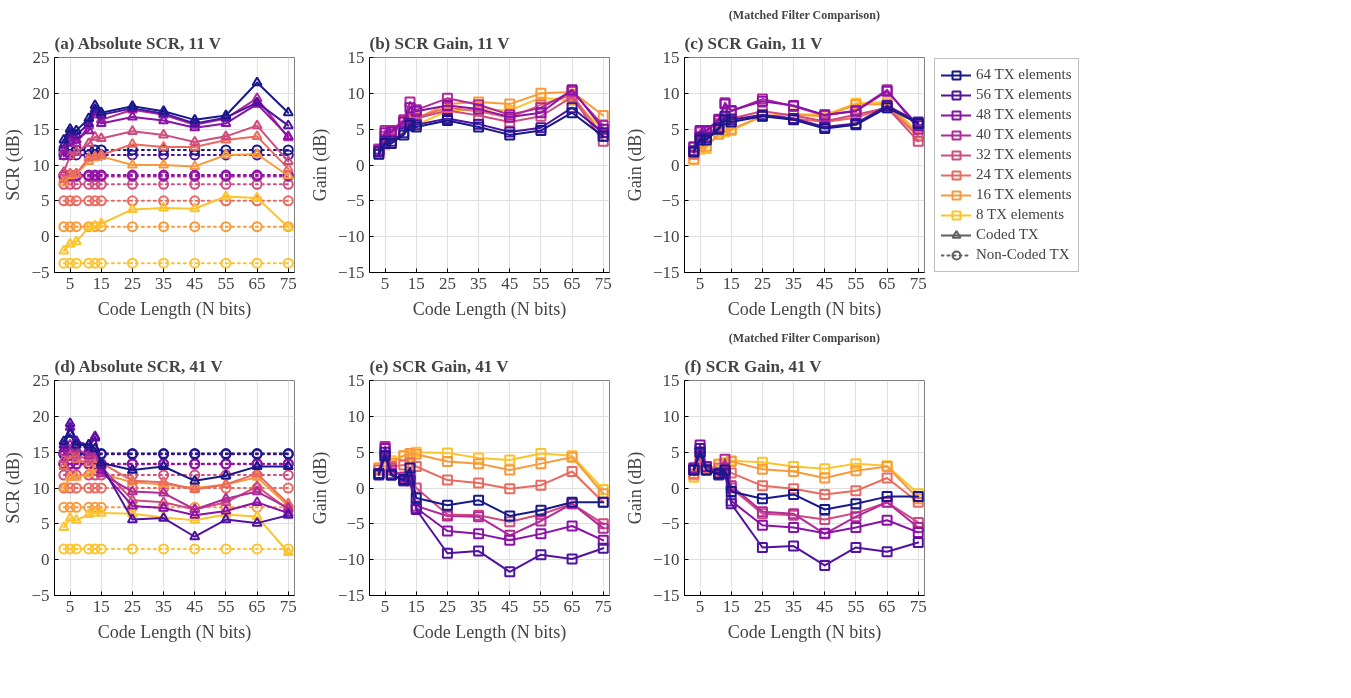  I want to click on chart-title: (b) SCR Gain, 11 V, so click(440, 43).